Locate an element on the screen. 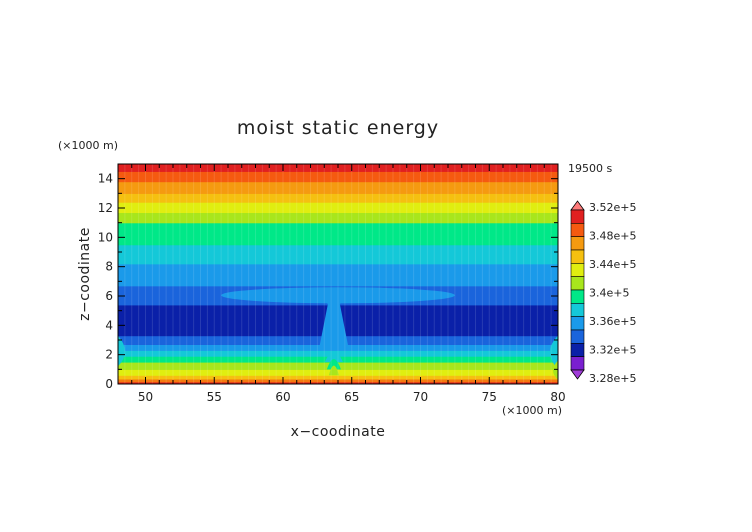 Image resolution: width=752 pixels, height=532 pixels. x-tick-label: 50 is located at coordinates (145, 397).